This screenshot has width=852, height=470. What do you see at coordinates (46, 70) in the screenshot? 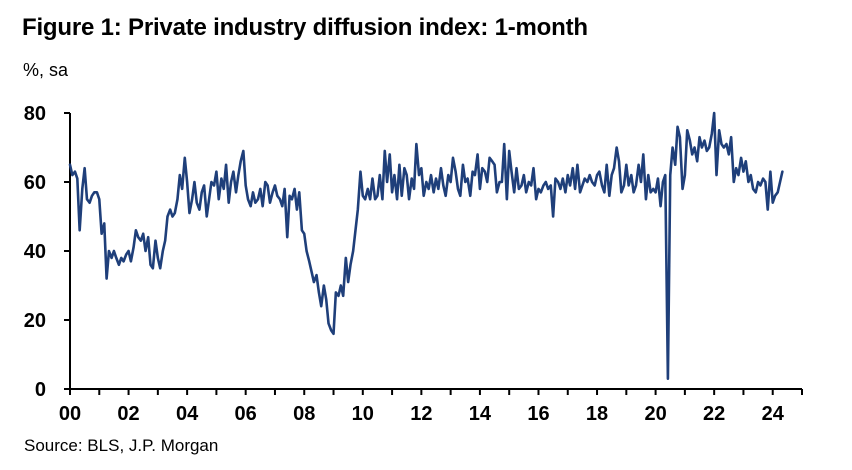
I see `y-axis-unit-label: %, sa` at bounding box center [46, 70].